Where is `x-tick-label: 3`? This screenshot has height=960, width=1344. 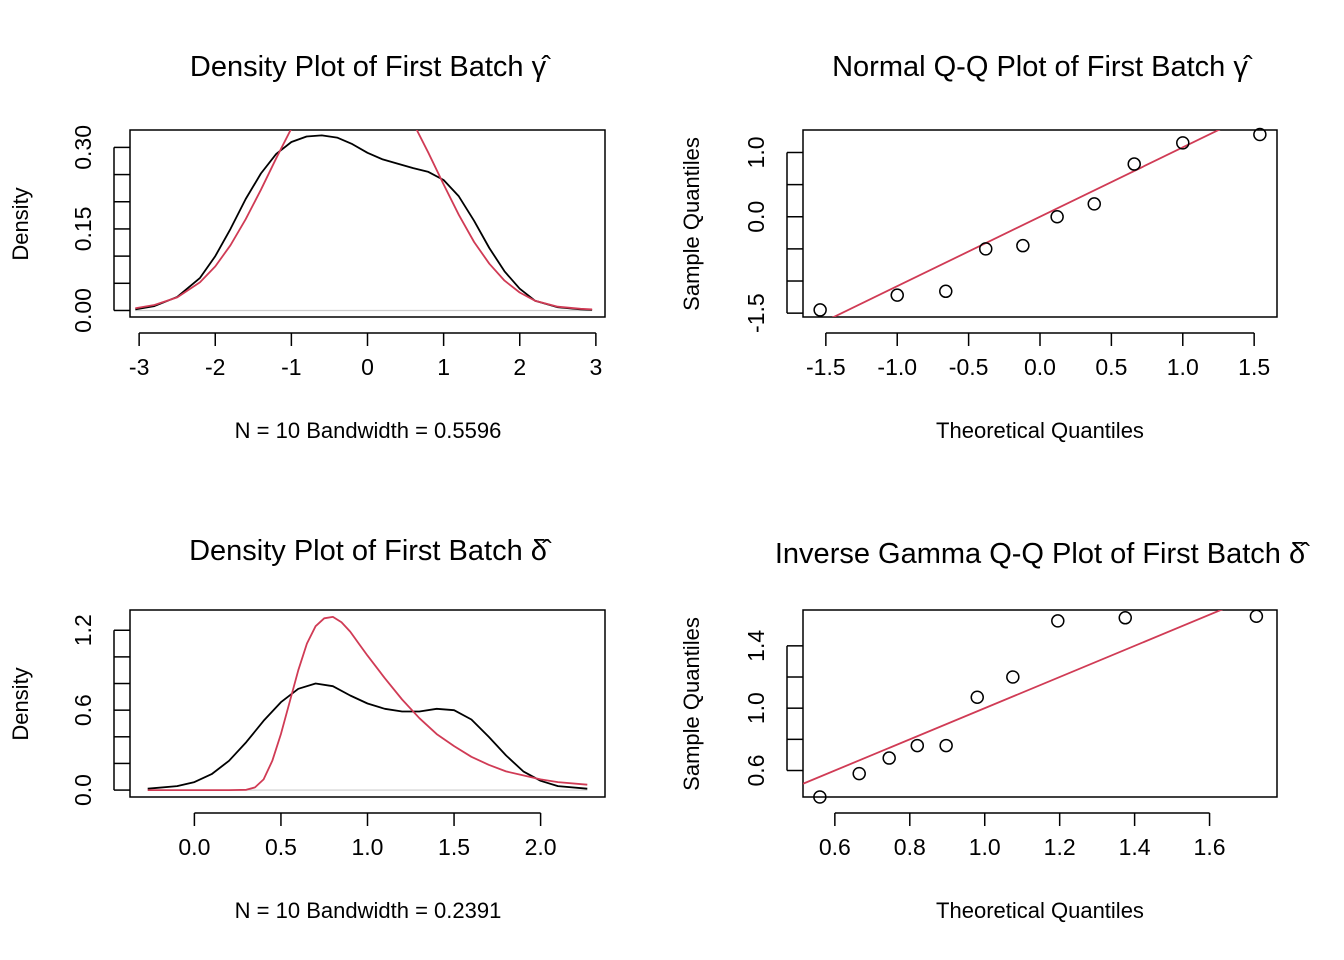 x-tick-label: 3 is located at coordinates (595, 367).